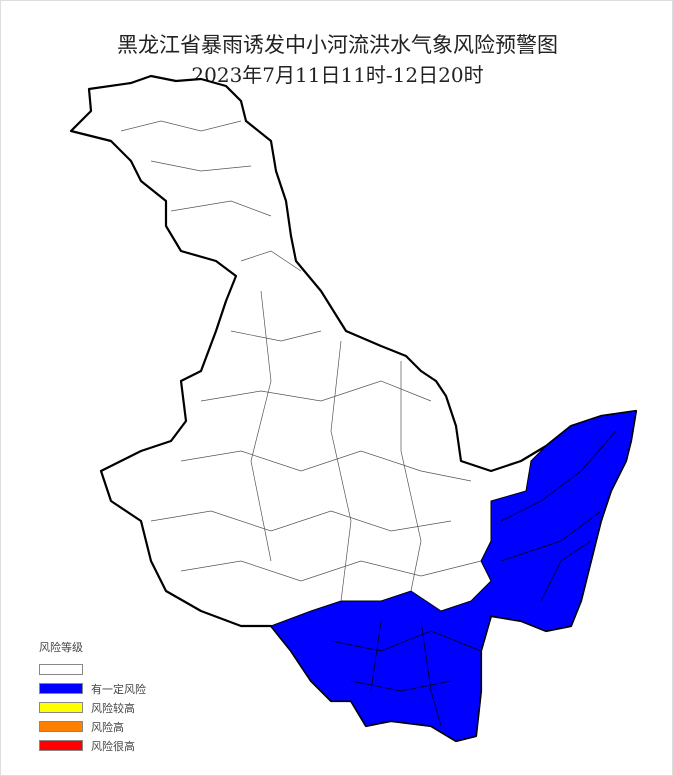 The width and height of the screenshot is (673, 776). Describe the element at coordinates (337, 45) in the screenshot. I see `map-title: 黑龙江省暴雨诱发中小河流洪水气象风险预警图` at that location.